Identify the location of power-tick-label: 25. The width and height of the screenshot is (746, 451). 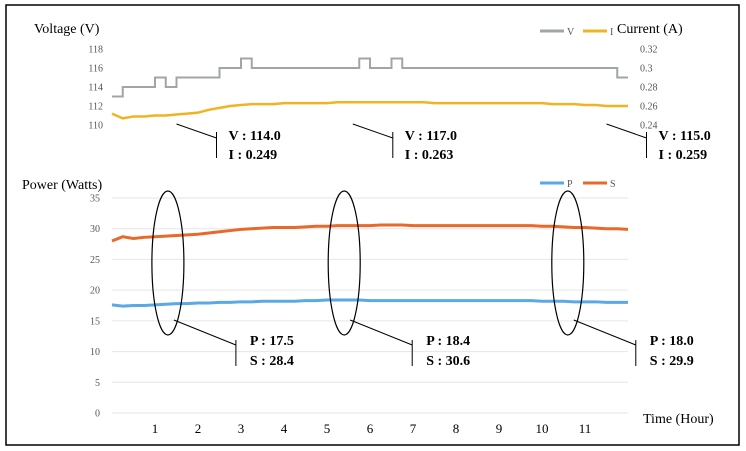
(95, 260).